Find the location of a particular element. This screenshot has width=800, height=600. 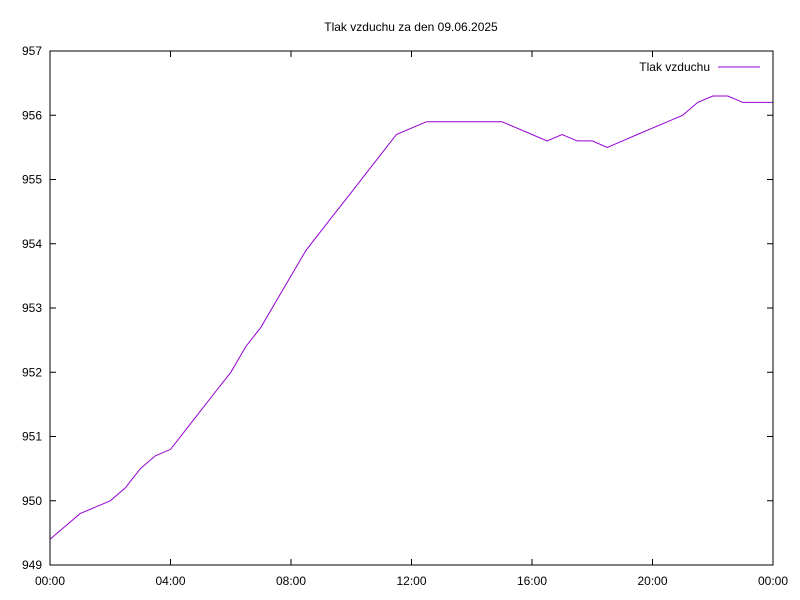

x-tick-label: 08:00 is located at coordinates (291, 581).